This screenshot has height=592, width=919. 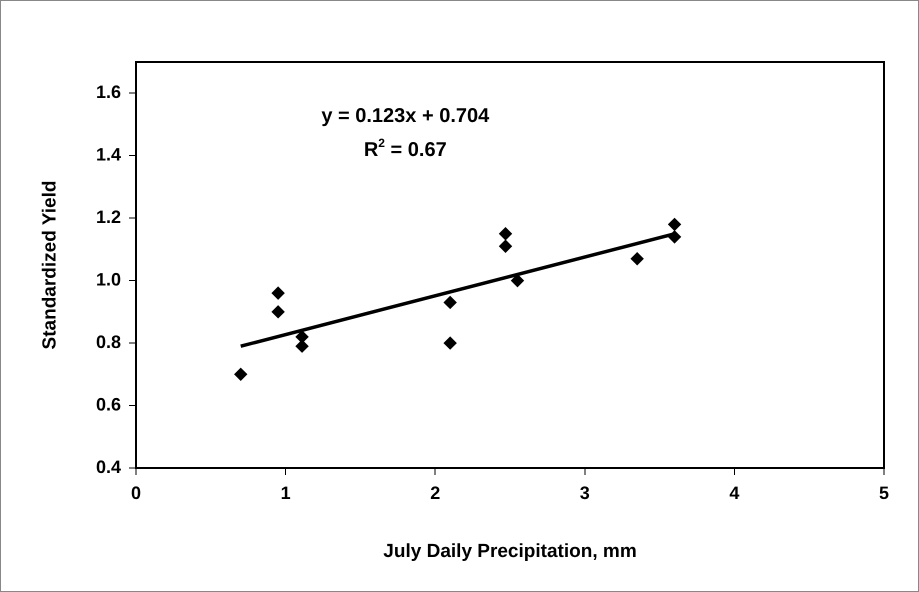 What do you see at coordinates (884, 492) in the screenshot?
I see `x-tick-label: 5` at bounding box center [884, 492].